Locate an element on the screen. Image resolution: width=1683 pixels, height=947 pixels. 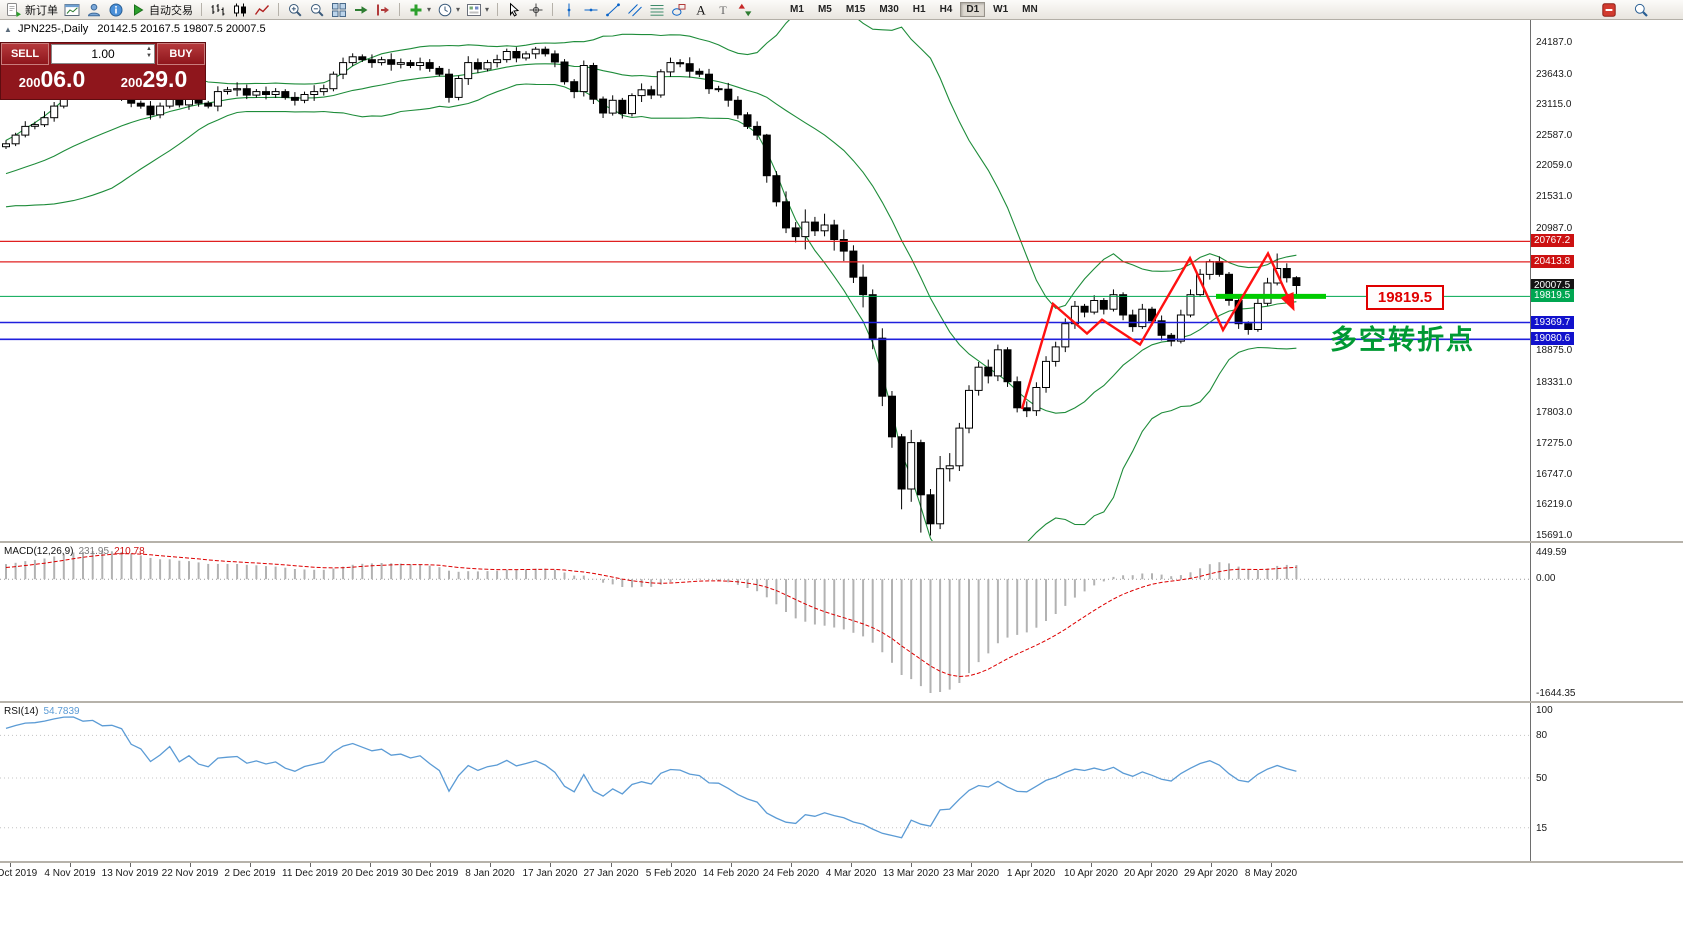
toolbar-indicators-button: ▾ is located at coordinates (419, 10).